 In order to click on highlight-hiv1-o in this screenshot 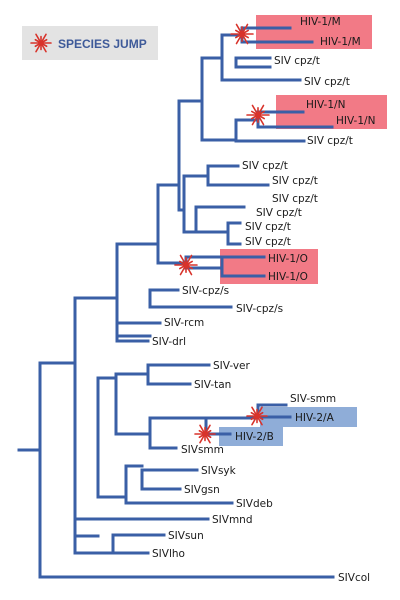, I will do `click(269, 266)`.